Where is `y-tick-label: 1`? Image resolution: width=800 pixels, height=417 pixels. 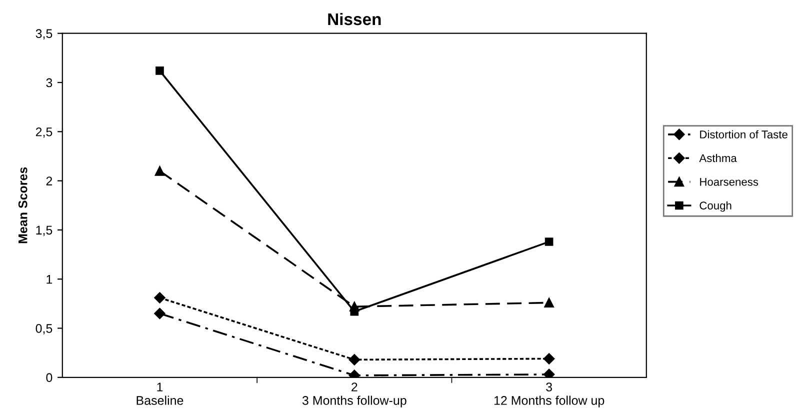
y-tick-label: 1 is located at coordinates (49, 279).